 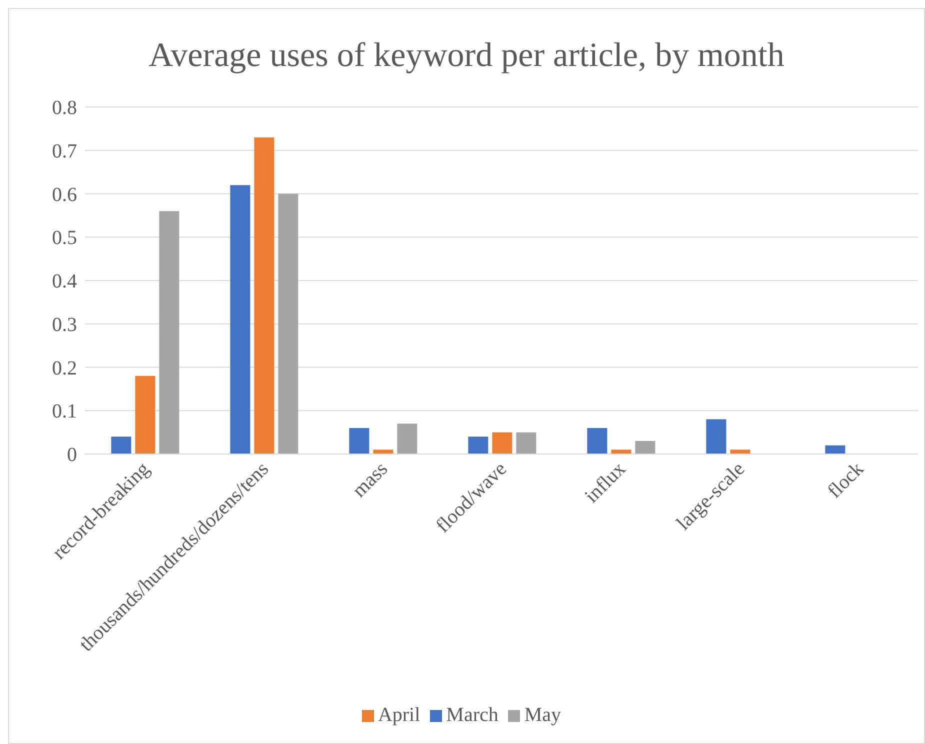 What do you see at coordinates (72, 455) in the screenshot?
I see `y-tick-label: 0` at bounding box center [72, 455].